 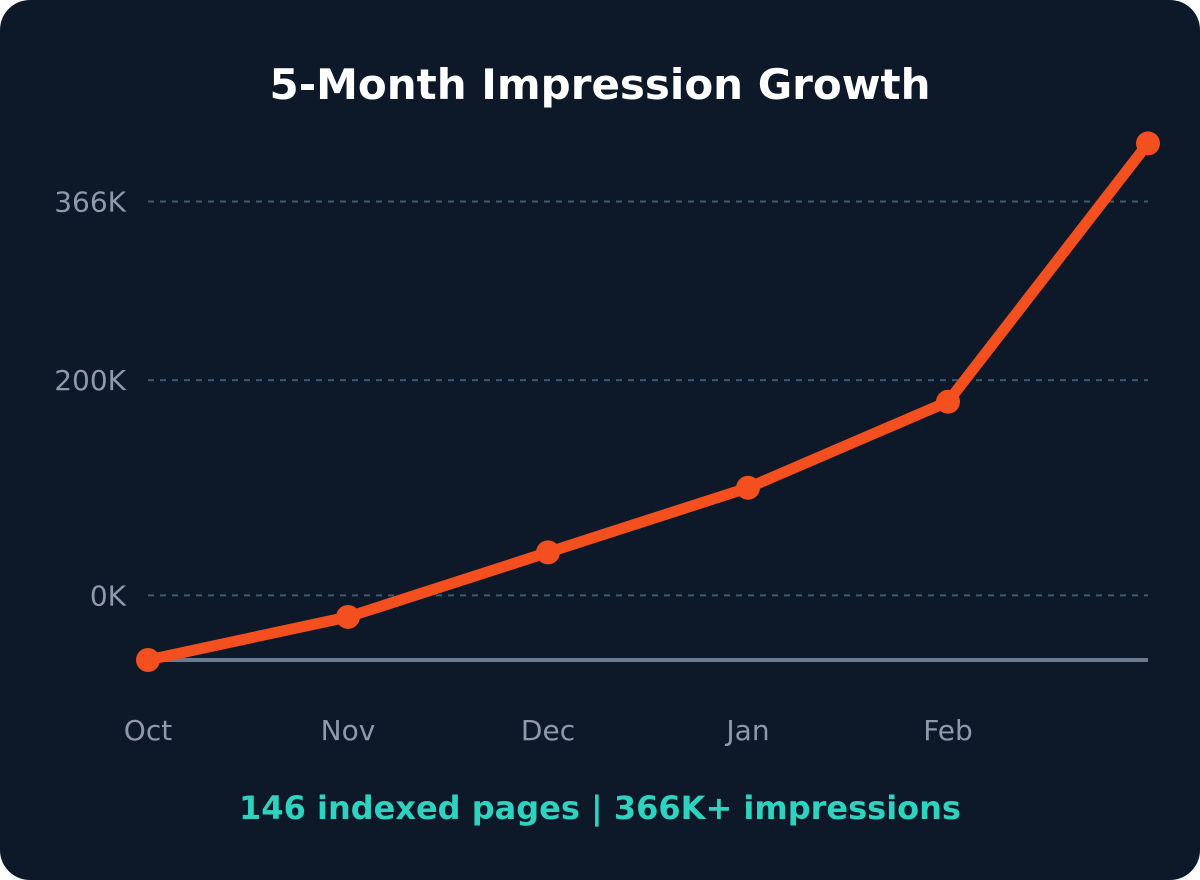 What do you see at coordinates (600, 808) in the screenshot?
I see `summary-caption: 146 indexed pages | 366K+ impressions` at bounding box center [600, 808].